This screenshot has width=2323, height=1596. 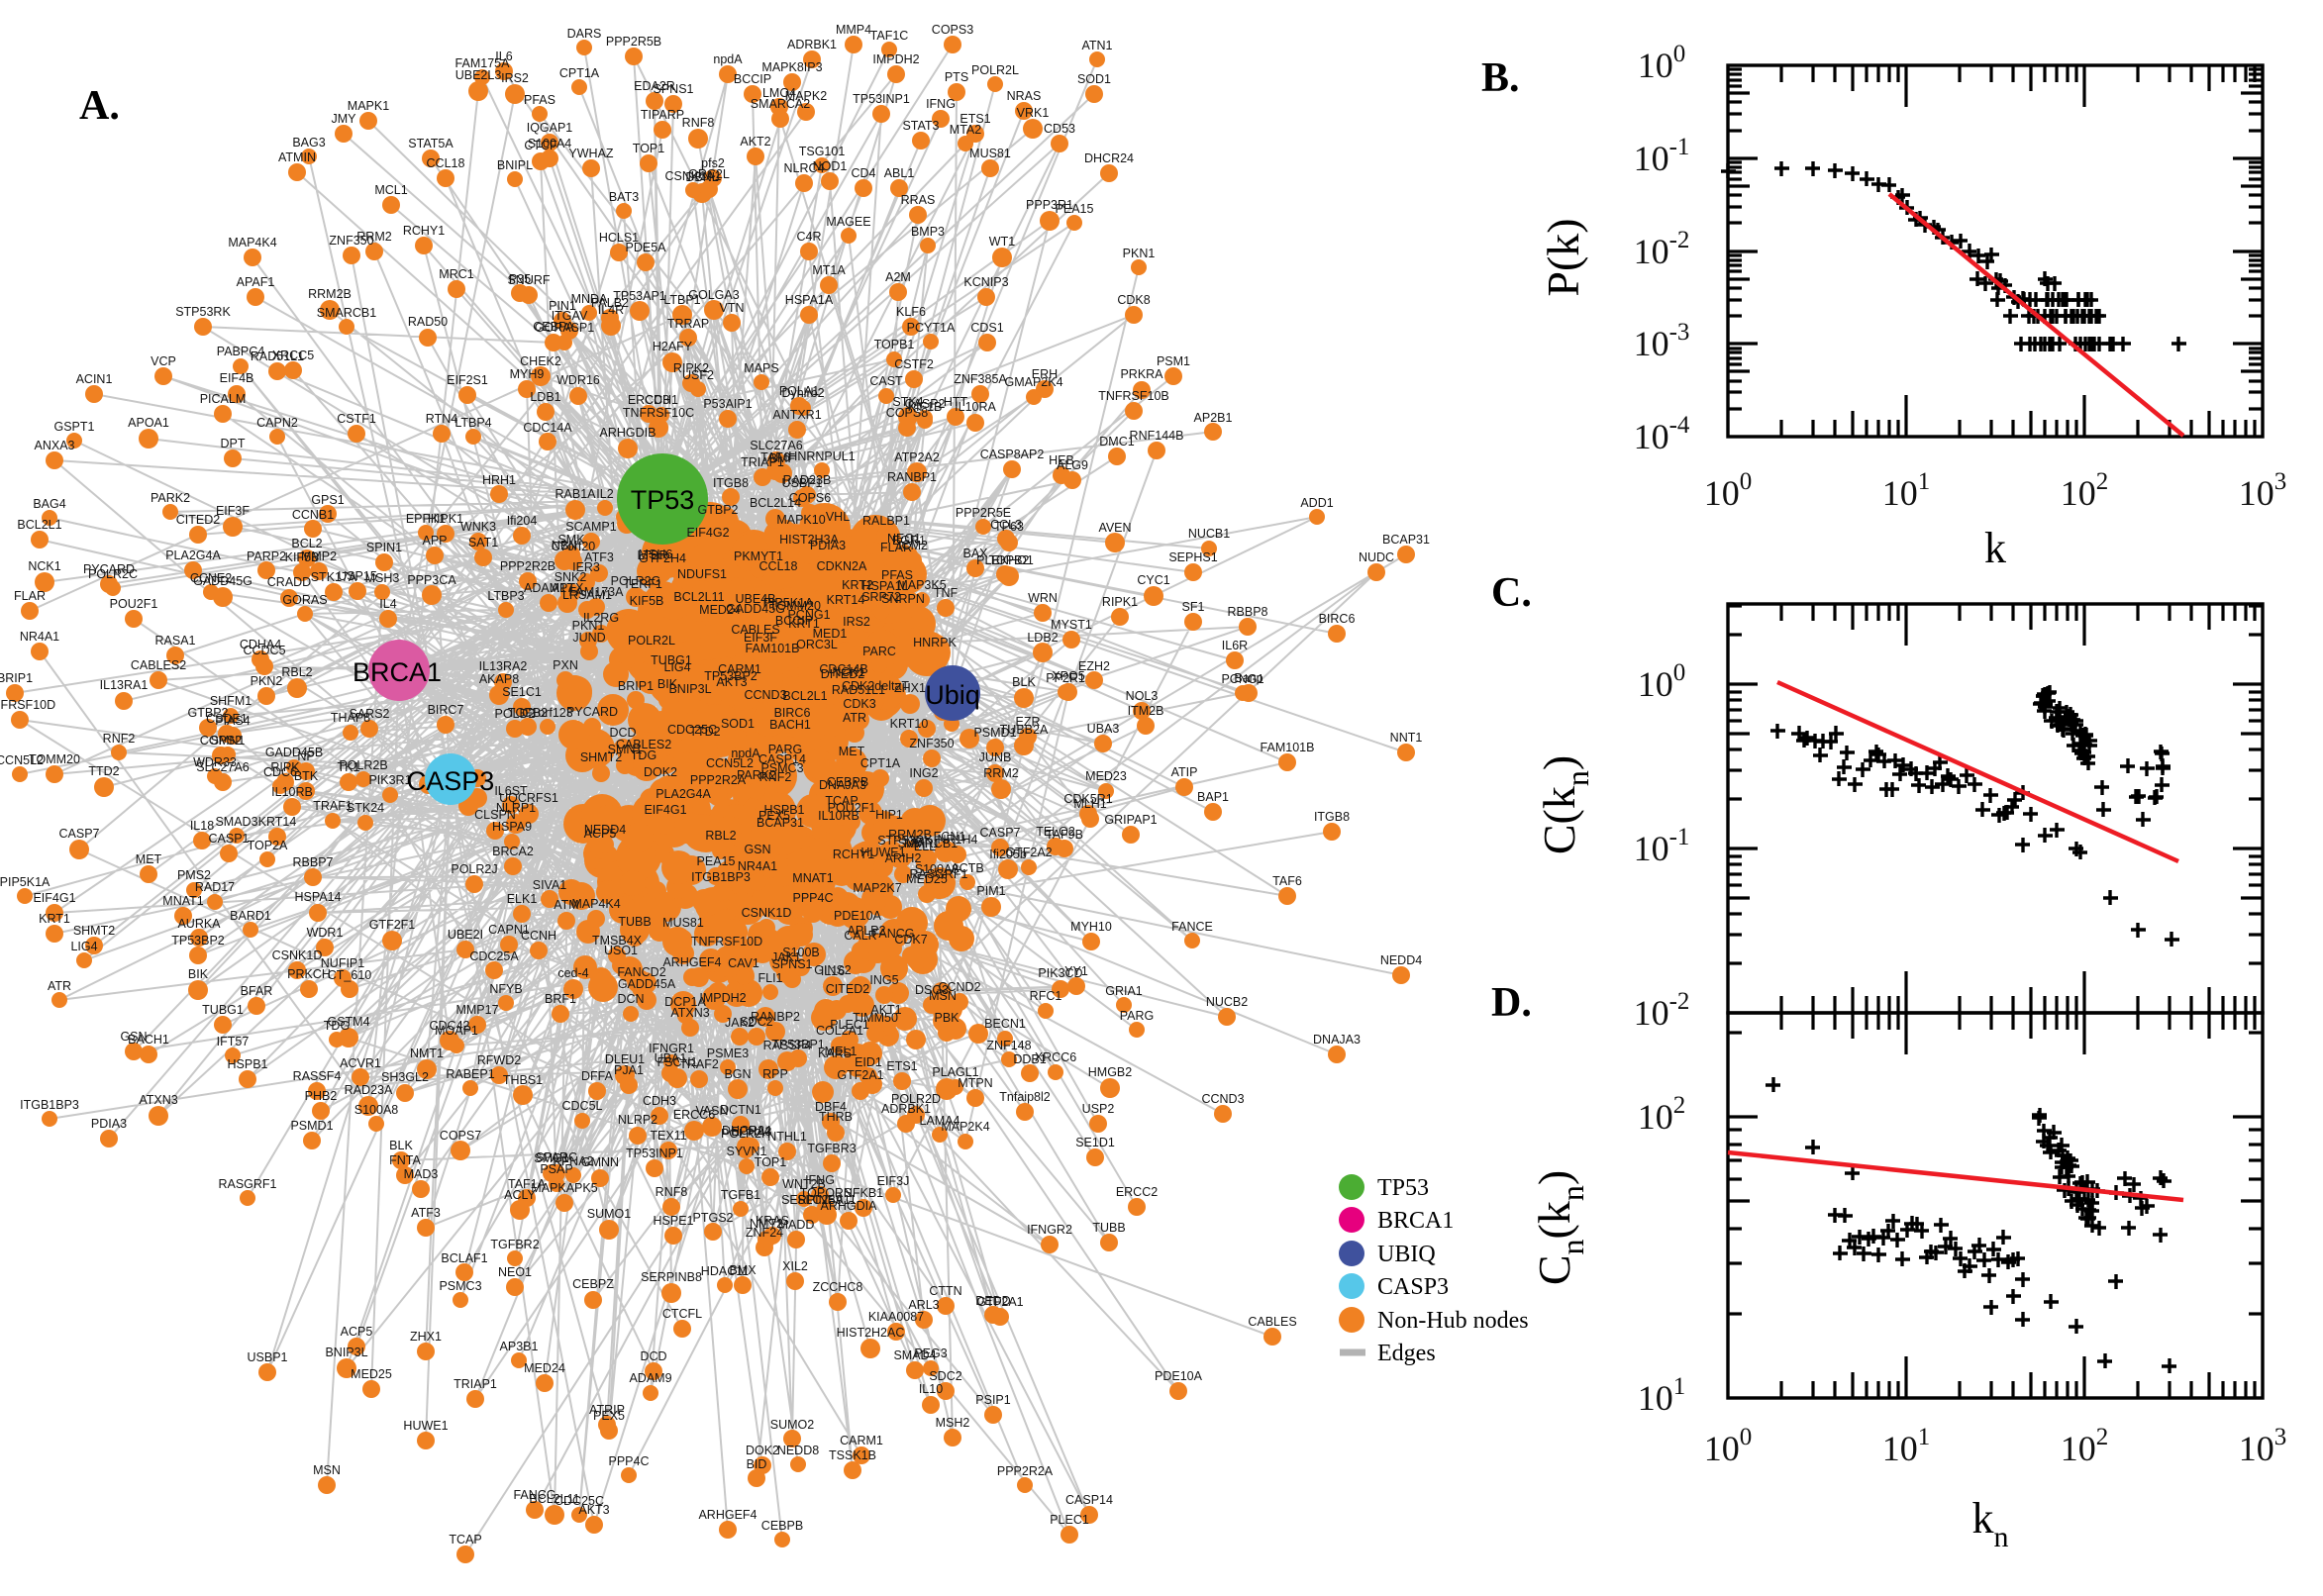 What do you see at coordinates (550, 885) in the screenshot?
I see `svg-text: SIVA1` at bounding box center [550, 885].